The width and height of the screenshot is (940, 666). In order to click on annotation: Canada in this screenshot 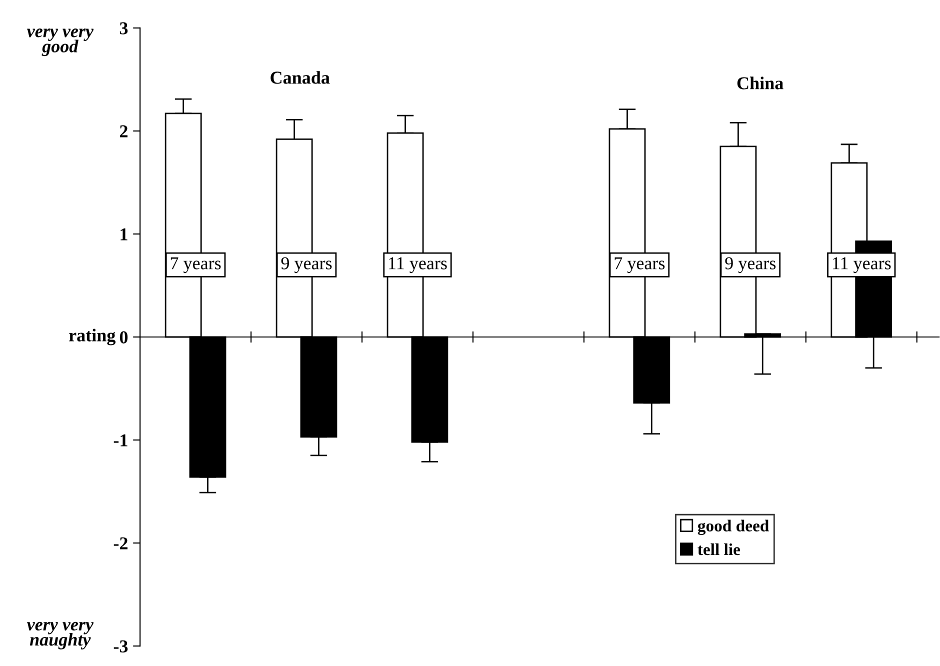, I will do `click(300, 77)`.